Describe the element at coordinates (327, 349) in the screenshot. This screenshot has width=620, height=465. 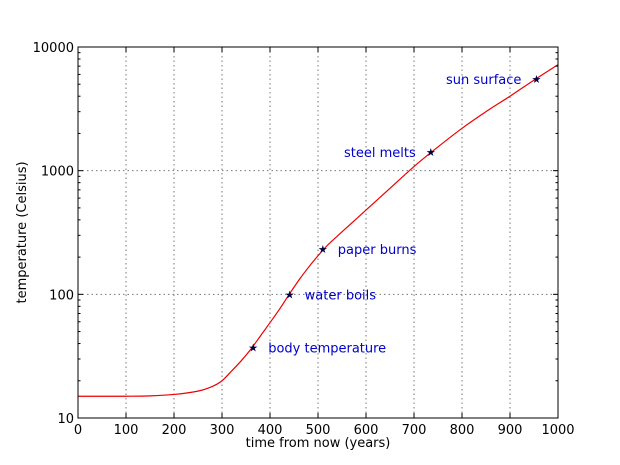
I see `annotation-label: body temperature` at that location.